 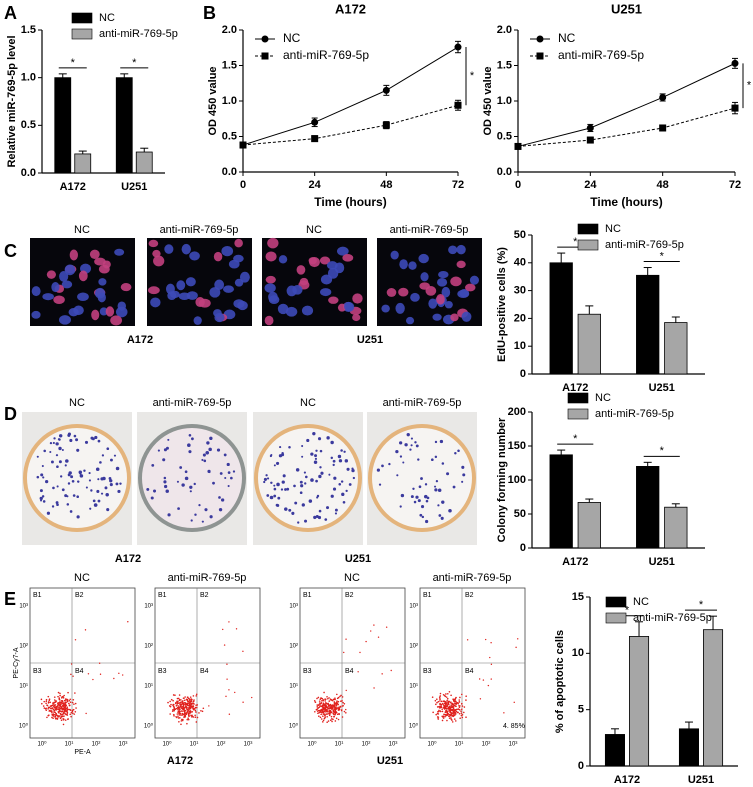 I want to click on x-tick-label: 10⁰, so click(x=167, y=744).